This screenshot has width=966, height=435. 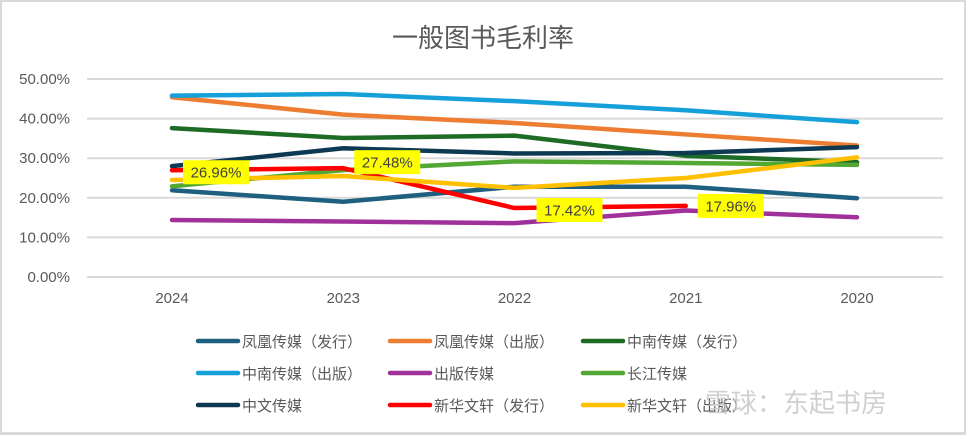 I want to click on y-tick-label: 20.00%, so click(x=44, y=198).